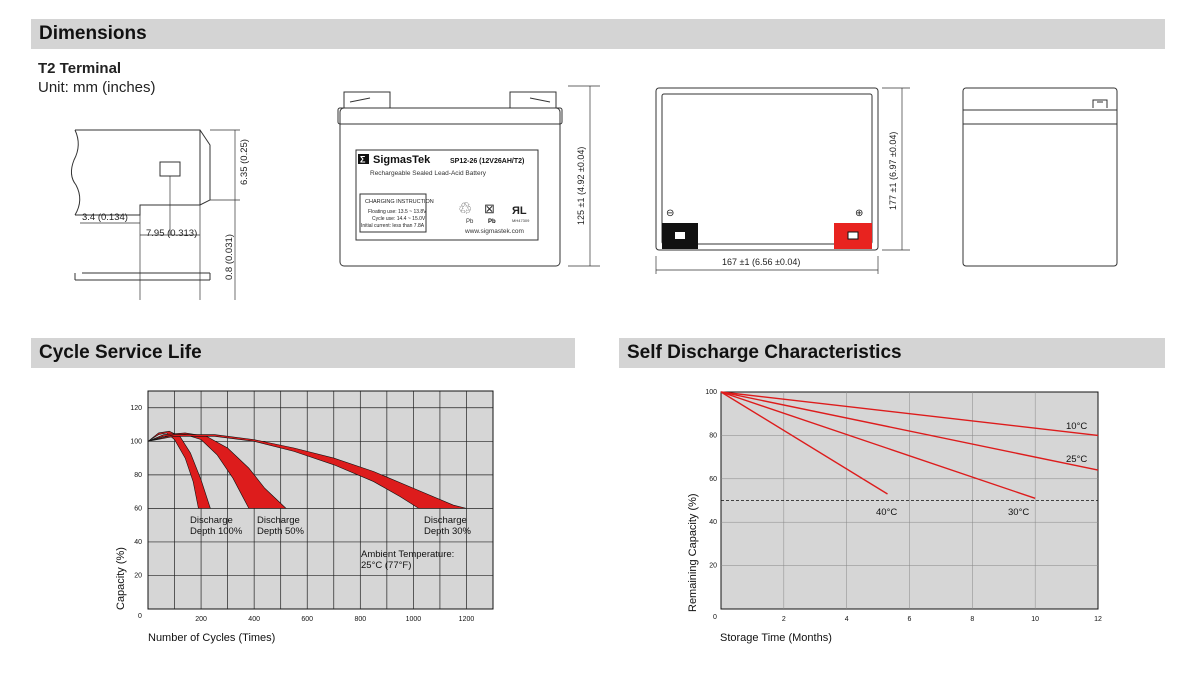 The height and width of the screenshot is (688, 1198). Describe the element at coordinates (713, 479) in the screenshot. I see `dis-ytick-label: 60` at that location.